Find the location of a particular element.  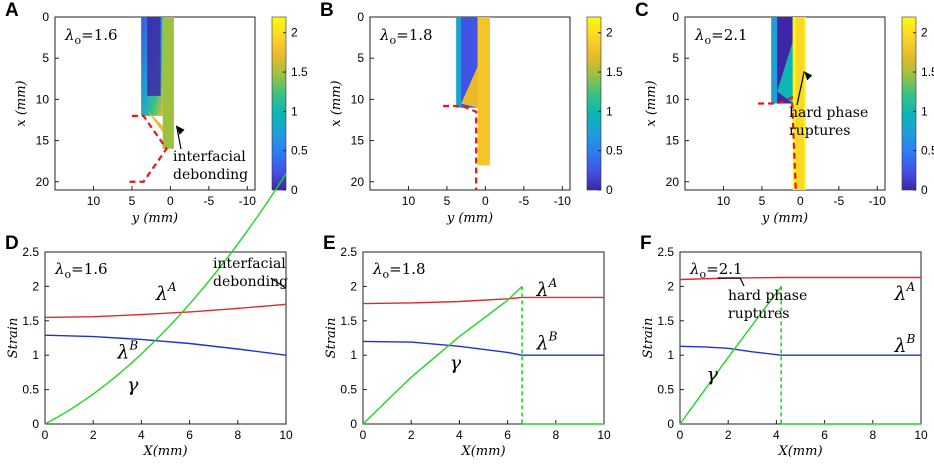

panel-label: D is located at coordinates (12, 243).